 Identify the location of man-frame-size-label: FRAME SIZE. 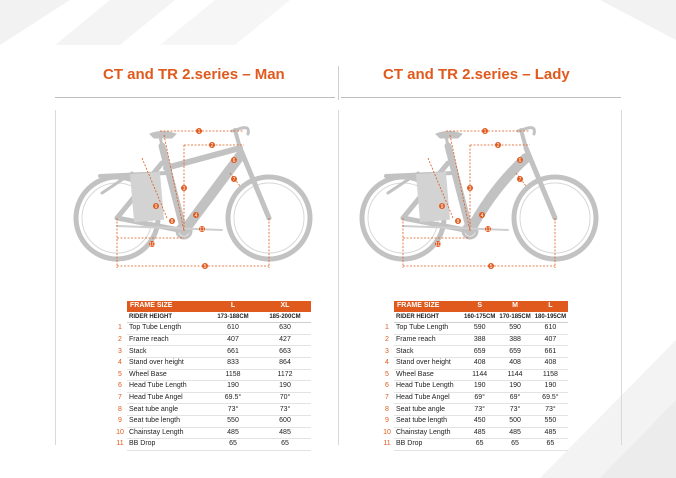
(167, 306).